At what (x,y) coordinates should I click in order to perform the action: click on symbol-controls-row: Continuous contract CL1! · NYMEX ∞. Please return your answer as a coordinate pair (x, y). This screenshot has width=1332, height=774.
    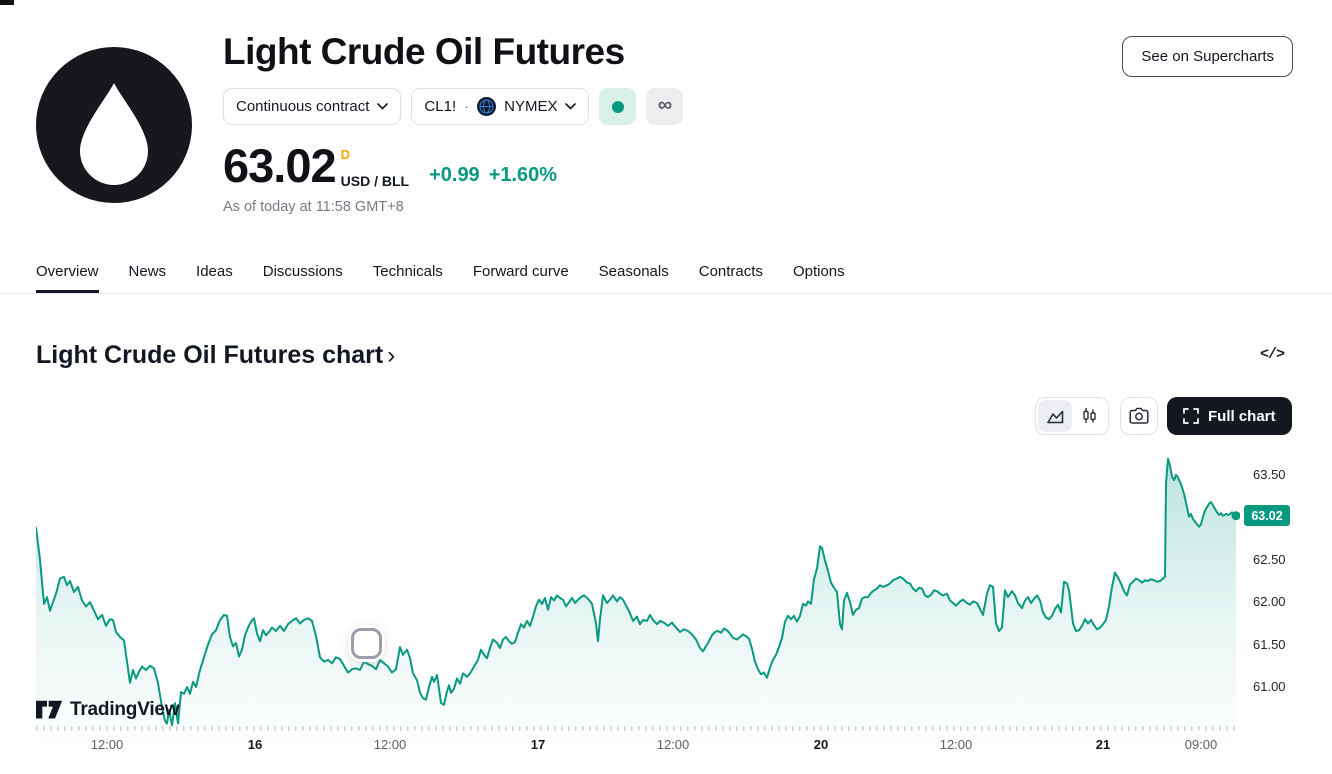
    Looking at the image, I should click on (453, 106).